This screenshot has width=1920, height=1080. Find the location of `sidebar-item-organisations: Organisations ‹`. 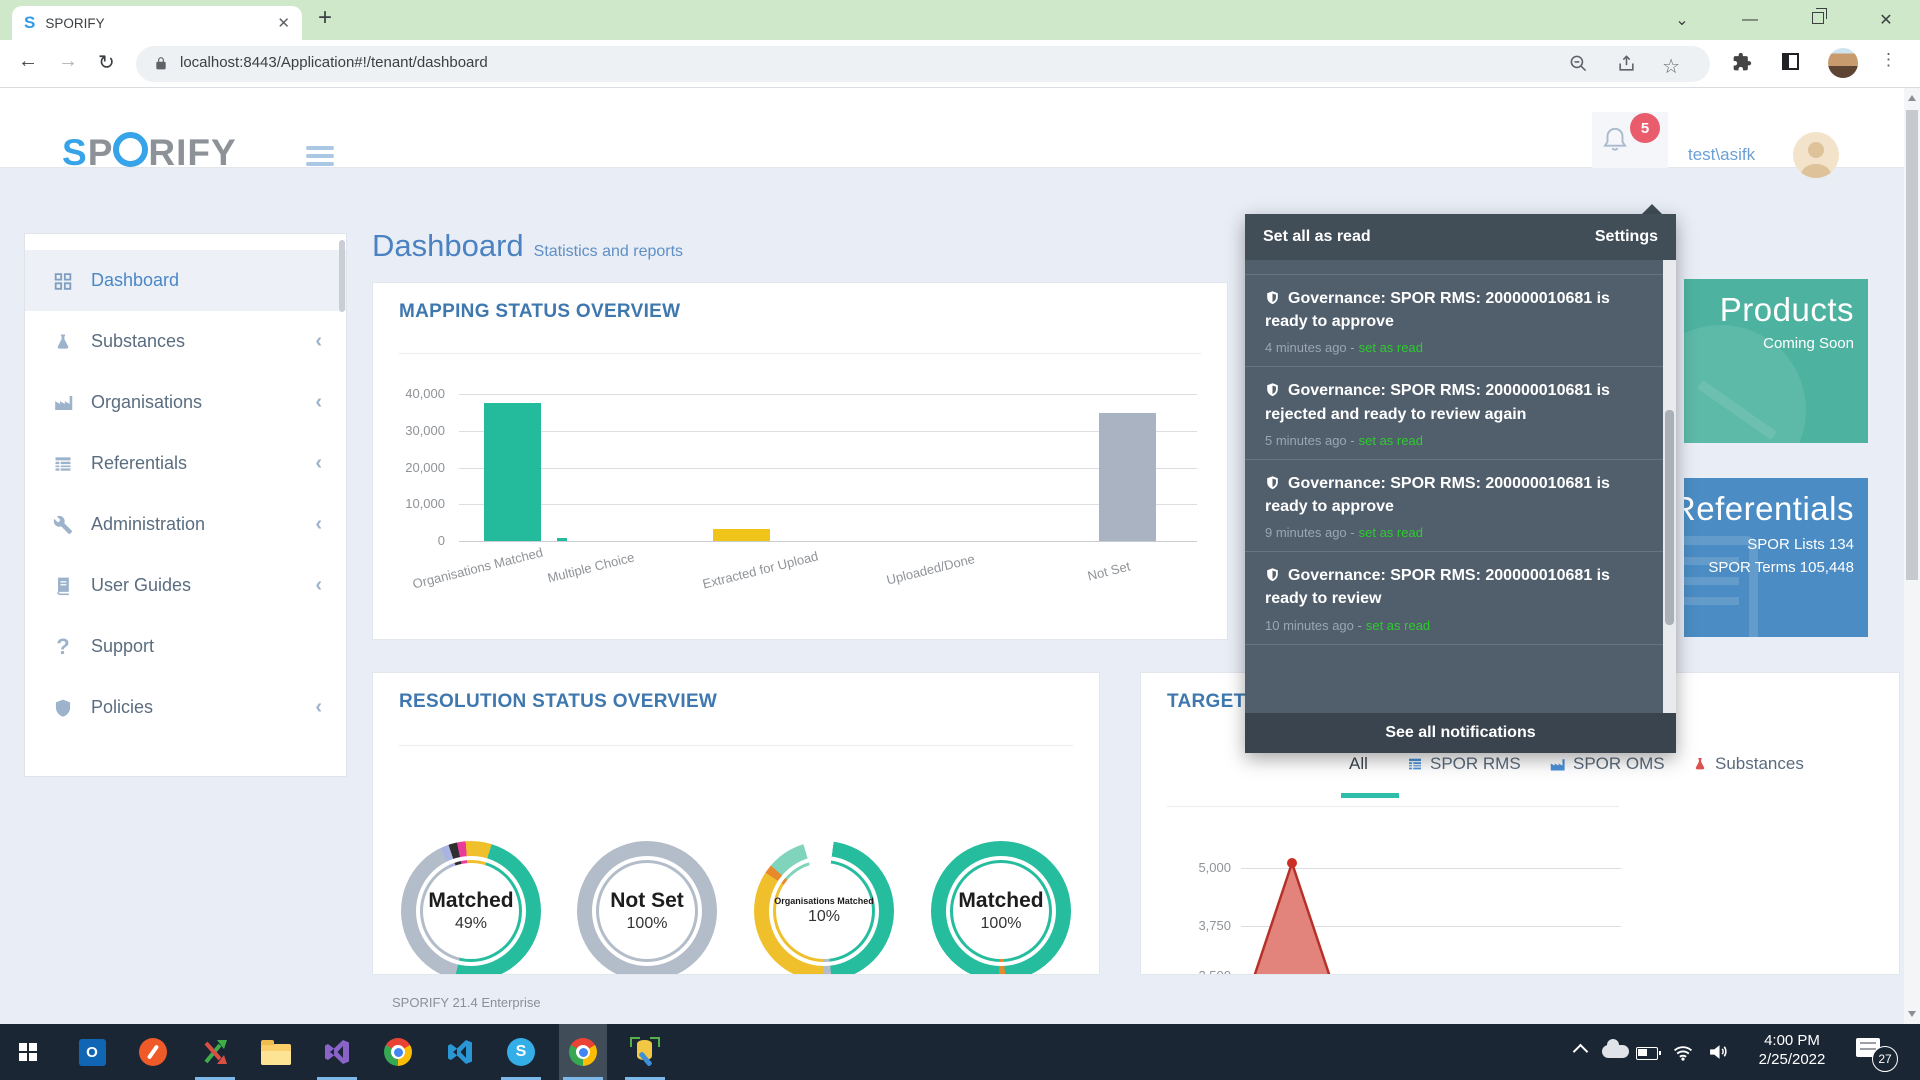

sidebar-item-organisations: Organisations ‹ is located at coordinates (185, 402).